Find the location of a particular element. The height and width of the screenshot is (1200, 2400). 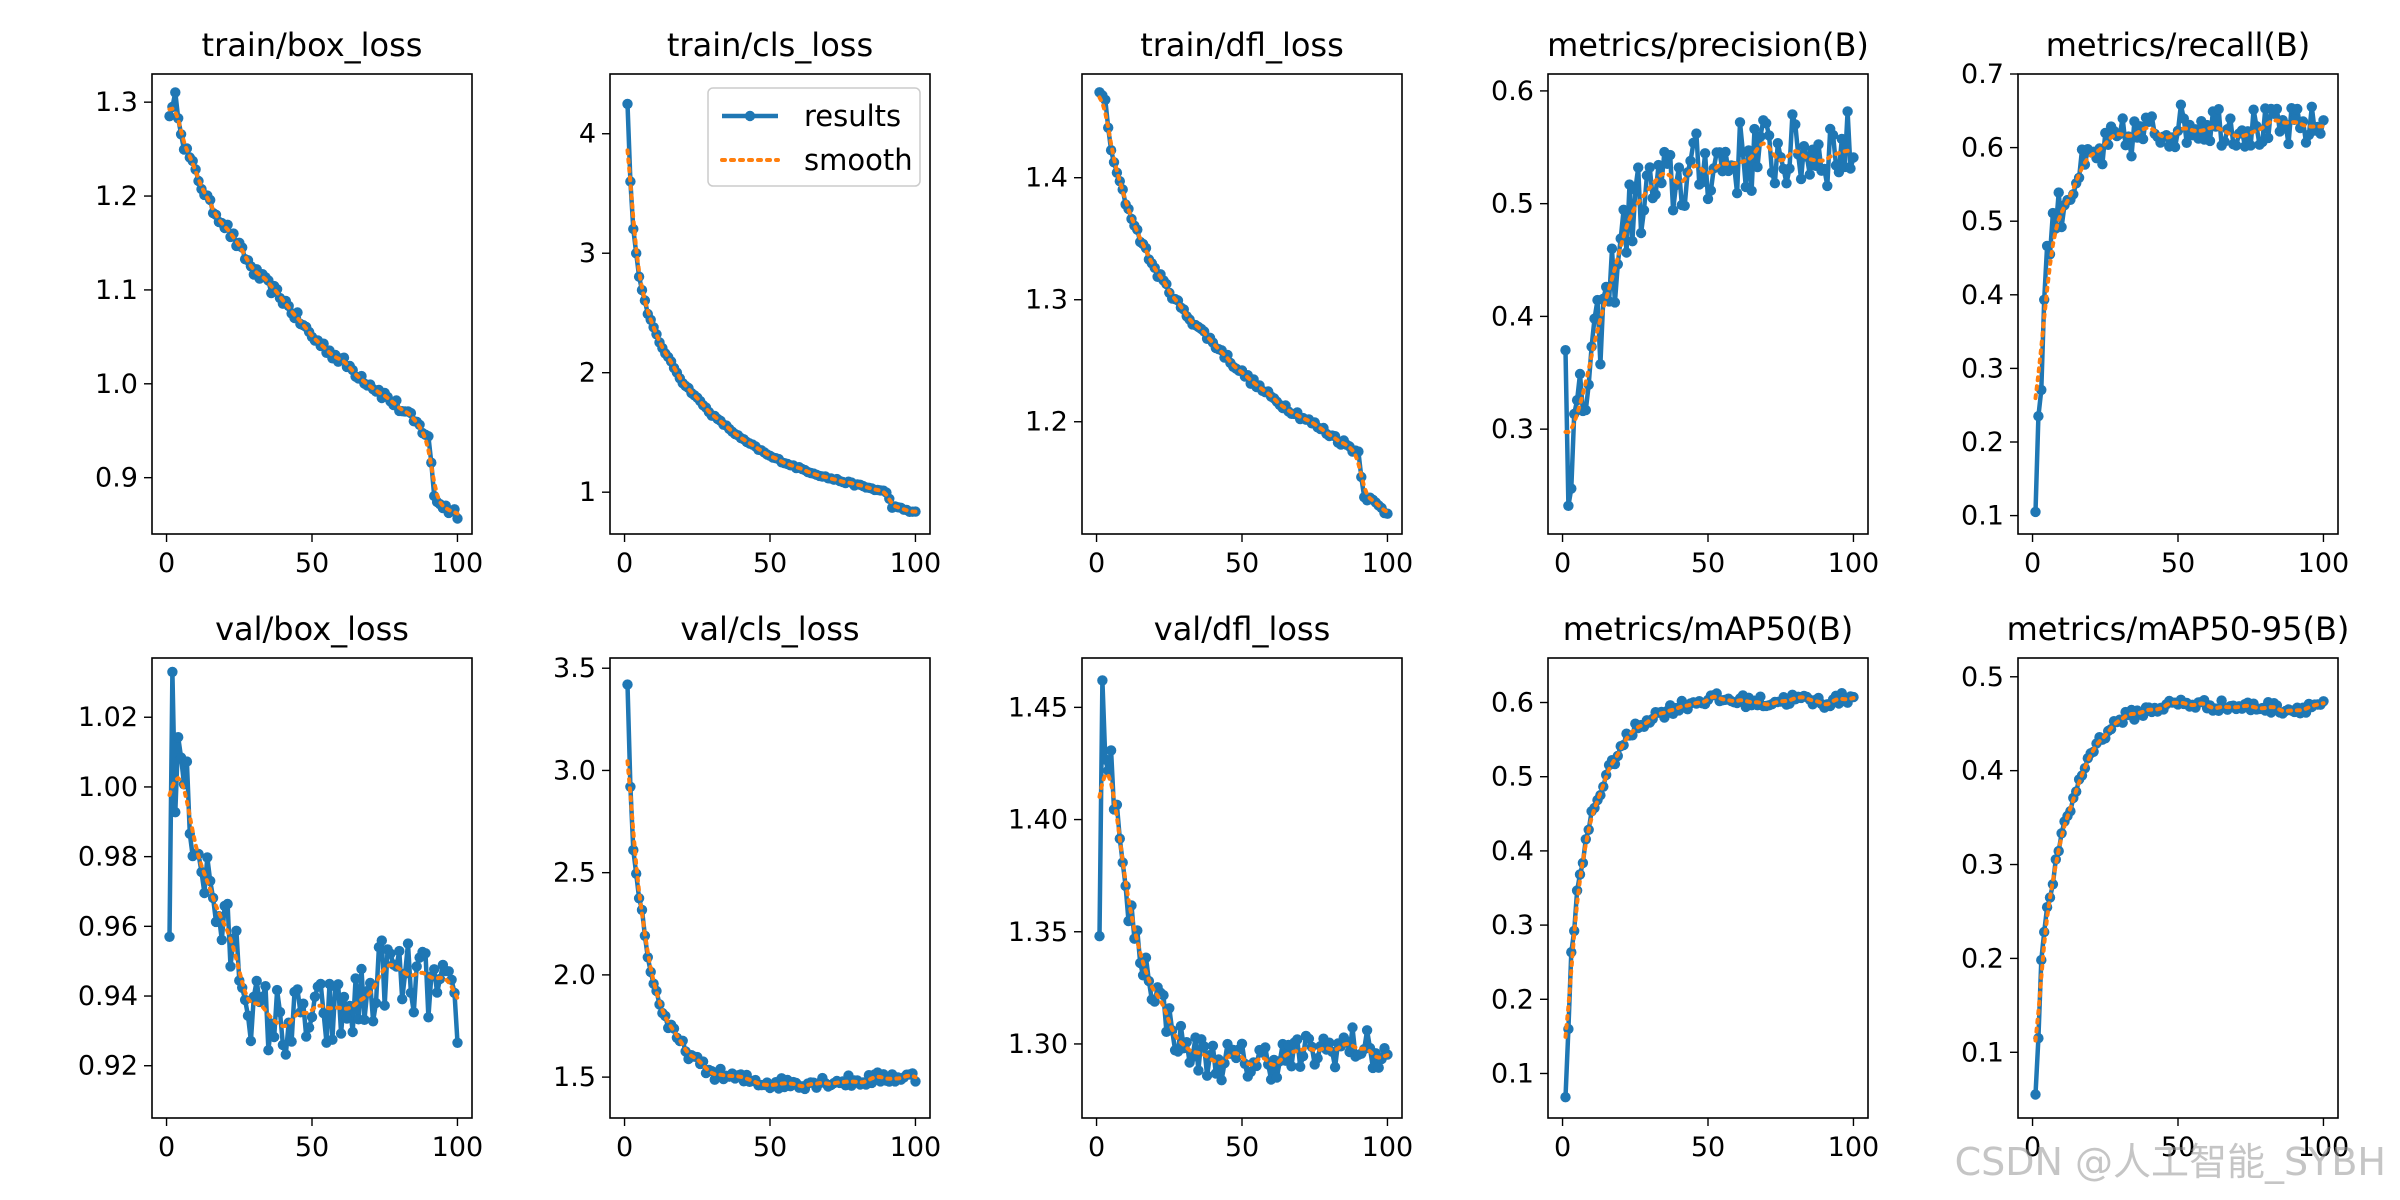

y-tick-label: 0.2 is located at coordinates (1982, 442).